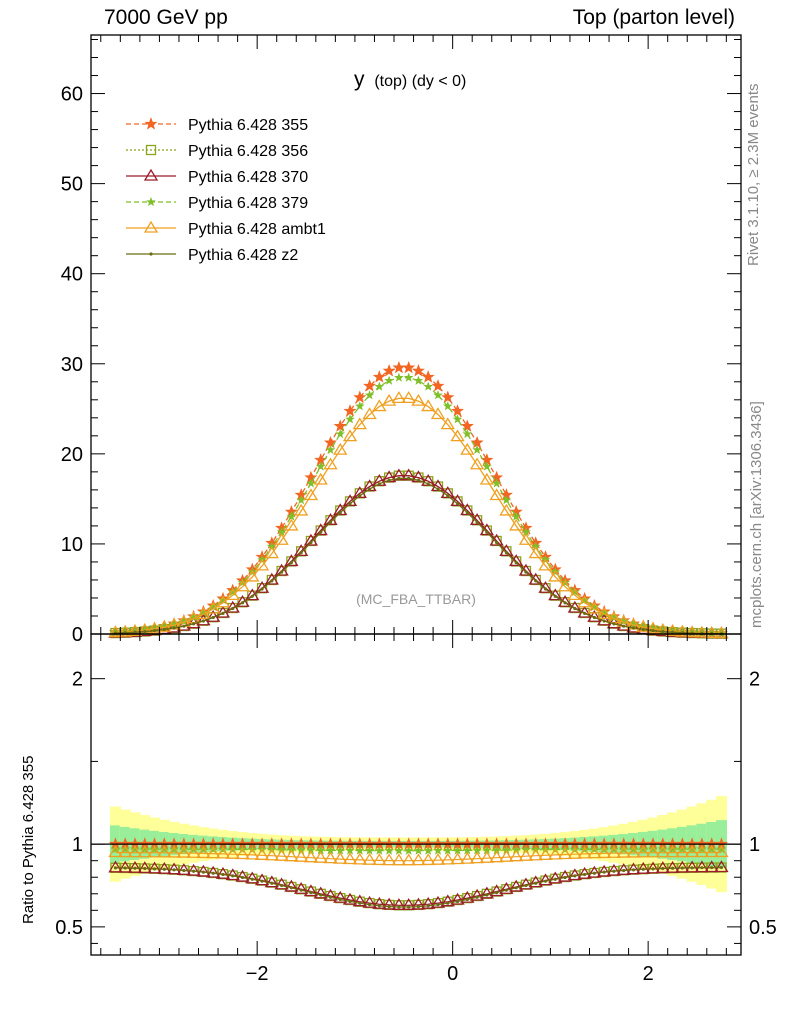 Image resolution: width=786 pixels, height=1024 pixels. What do you see at coordinates (72, 455) in the screenshot?
I see `main-ytick-label-2: 20` at bounding box center [72, 455].